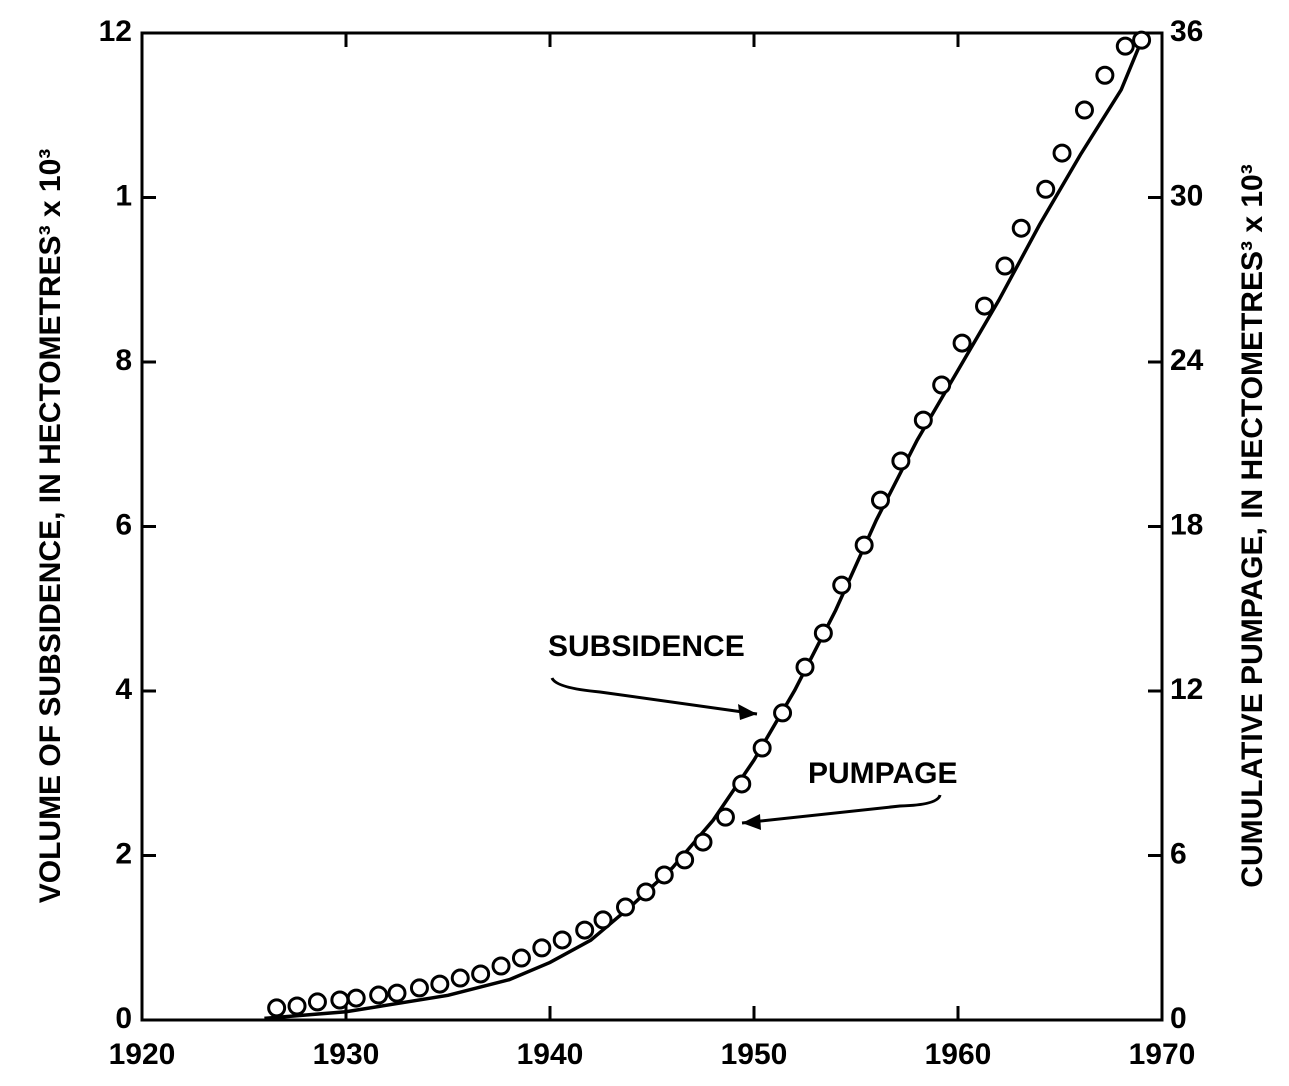 The height and width of the screenshot is (1086, 1289). Describe the element at coordinates (550, 1054) in the screenshot. I see `x-tick-label: 1940` at that location.